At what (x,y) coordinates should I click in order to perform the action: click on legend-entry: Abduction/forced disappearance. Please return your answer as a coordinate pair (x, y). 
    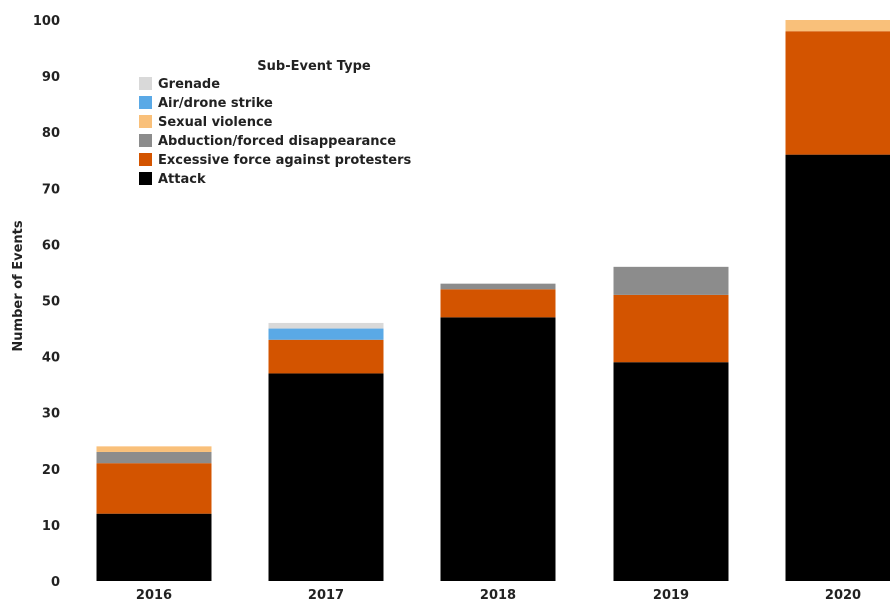
    Looking at the image, I should click on (277, 141).